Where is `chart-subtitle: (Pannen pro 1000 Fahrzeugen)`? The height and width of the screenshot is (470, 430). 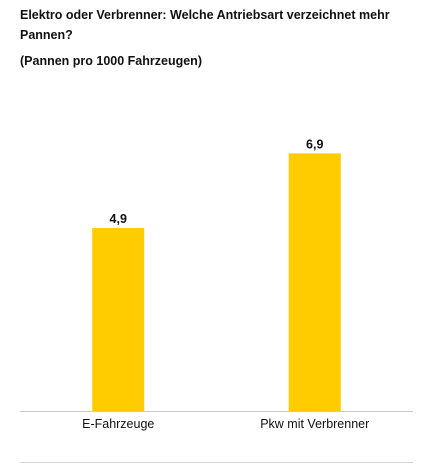
chart-subtitle: (Pannen pro 1000 Fahrzeugen) is located at coordinates (111, 61).